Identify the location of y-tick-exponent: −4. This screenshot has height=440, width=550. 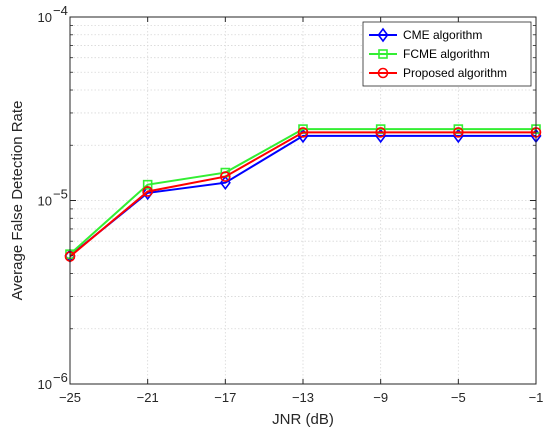
(60, 10).